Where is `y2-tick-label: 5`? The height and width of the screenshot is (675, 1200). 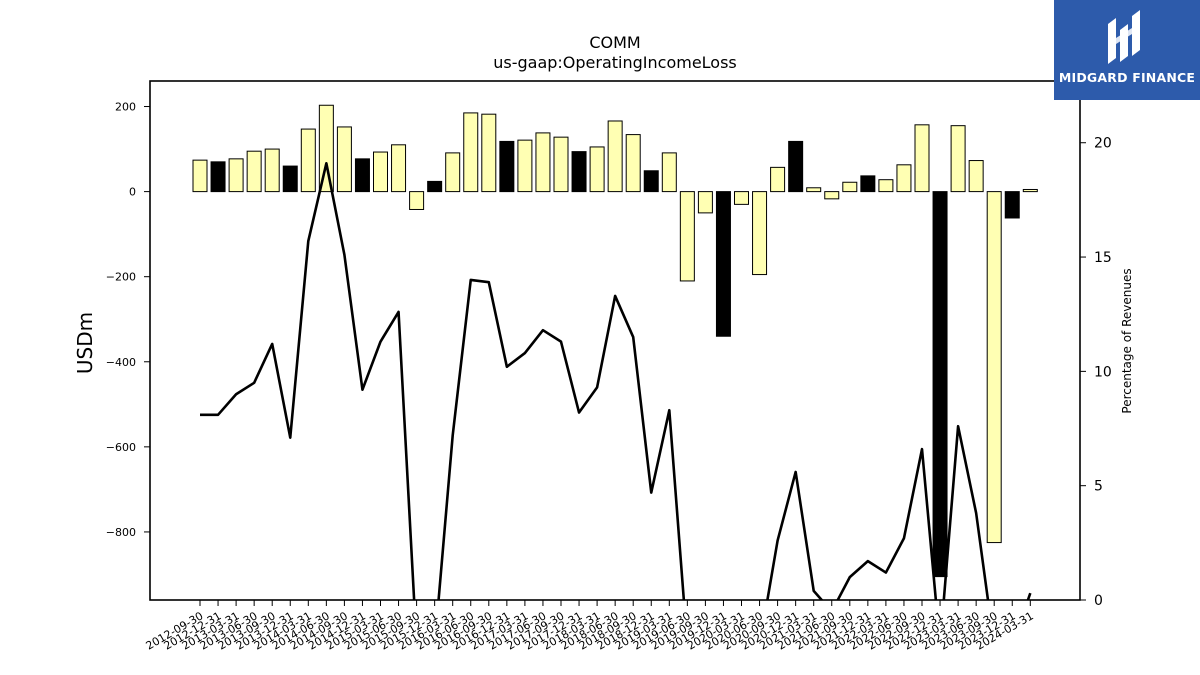
y2-tick-label: 5 is located at coordinates (1098, 487).